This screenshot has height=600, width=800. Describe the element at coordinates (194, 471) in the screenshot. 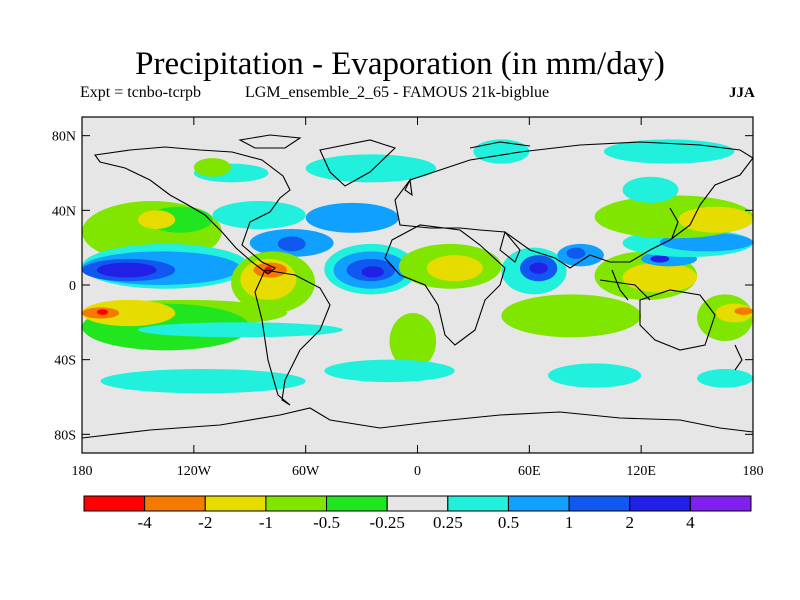

I see `x-tick-label: 120W` at that location.